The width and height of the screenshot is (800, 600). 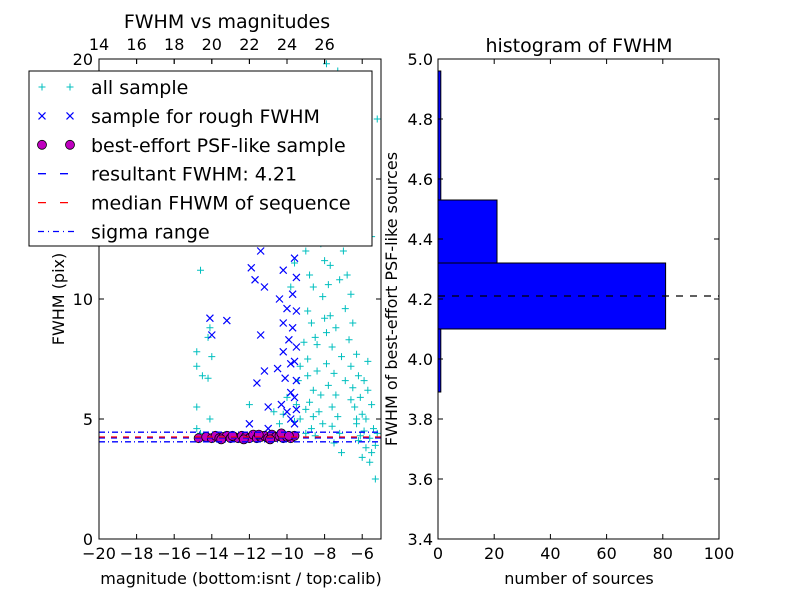 I want to click on left-chart-title: FWHM vs magnitudes, so click(x=227, y=22).